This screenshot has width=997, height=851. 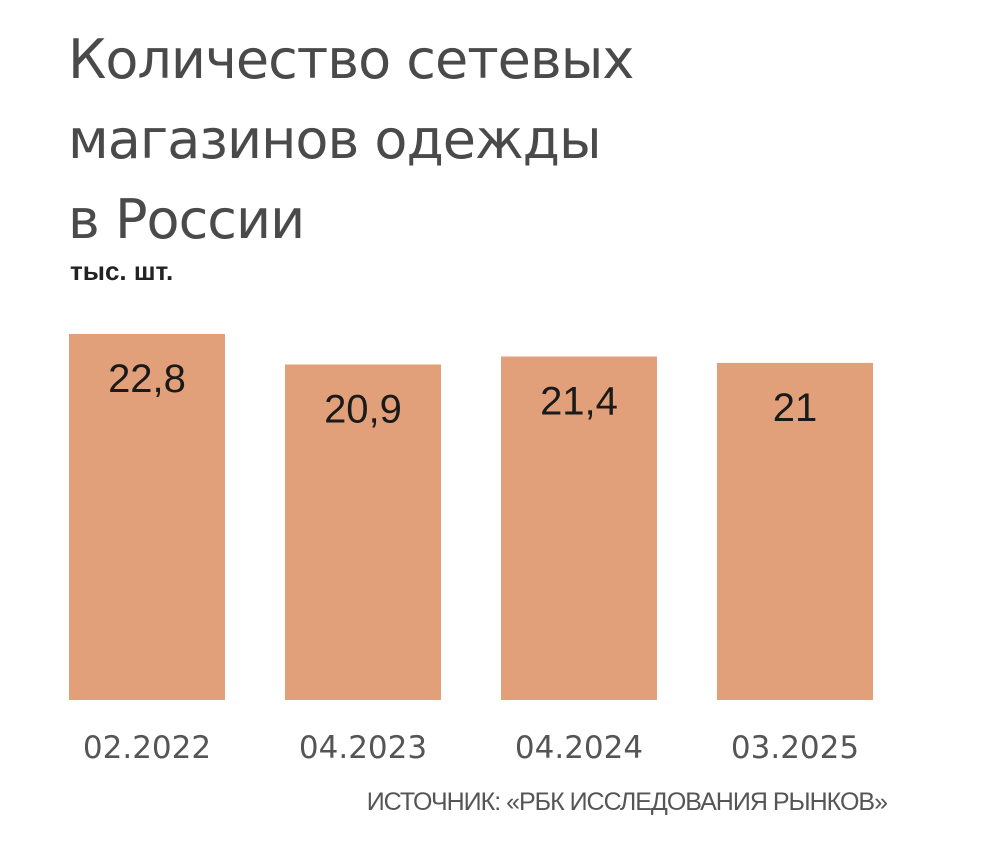 I want to click on bar-04.2024, so click(x=579, y=528).